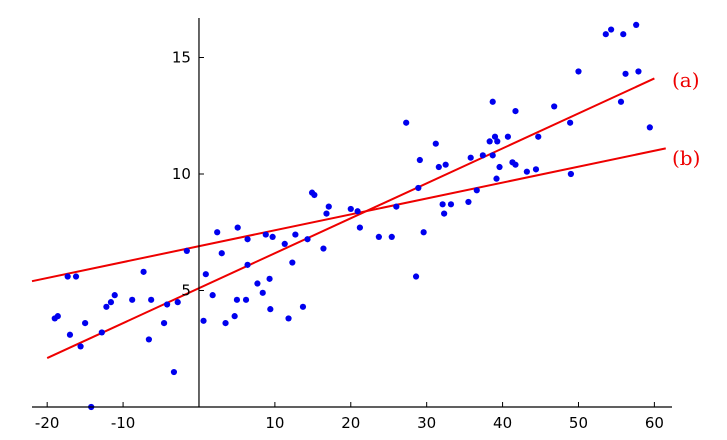  I want to click on y-tick-label: 15, so click(181, 58).